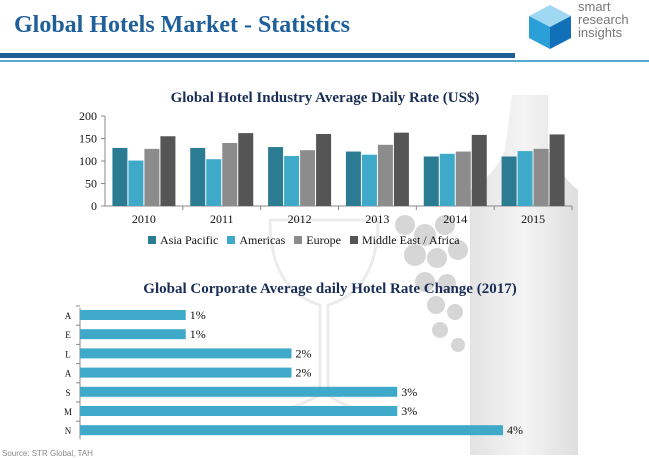  I want to click on chart1-x-tick-label: 2010, so click(144, 219).